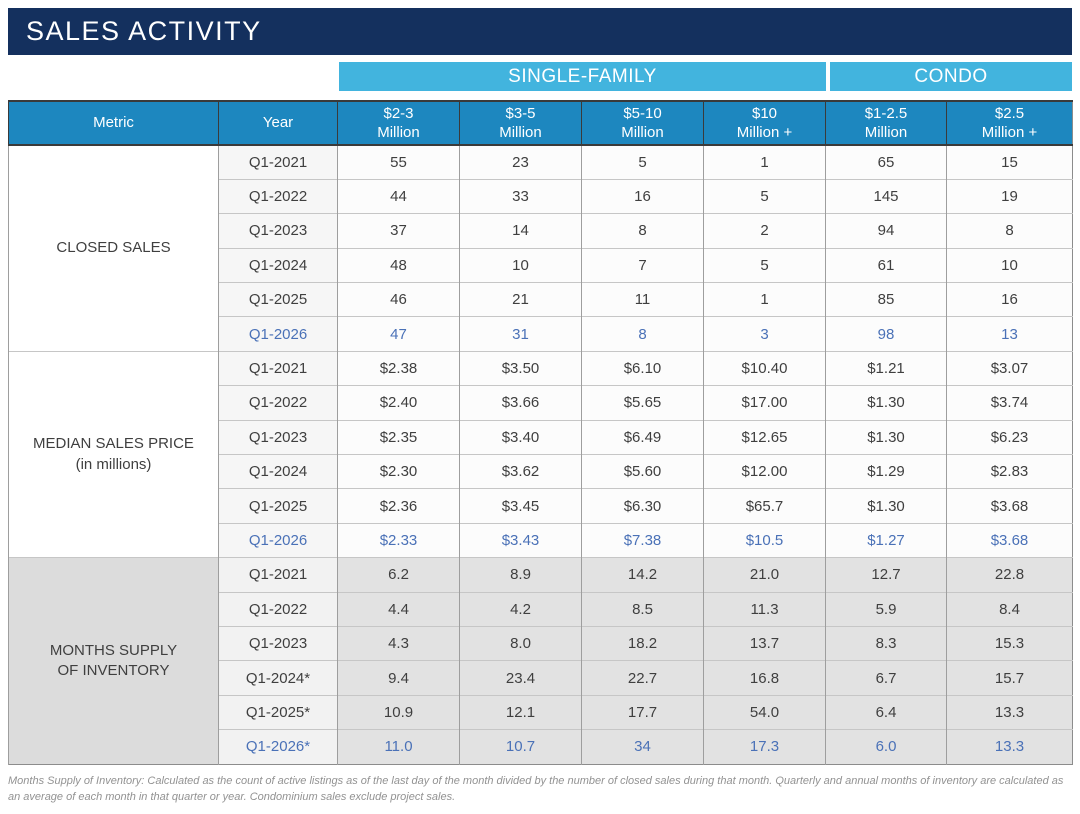 The height and width of the screenshot is (814, 1080). Describe the element at coordinates (541, 437) in the screenshot. I see `table-row: Q1-2023 $2.35 $3.40 $6.49 $12.65 $1.30 $6.23` at that location.